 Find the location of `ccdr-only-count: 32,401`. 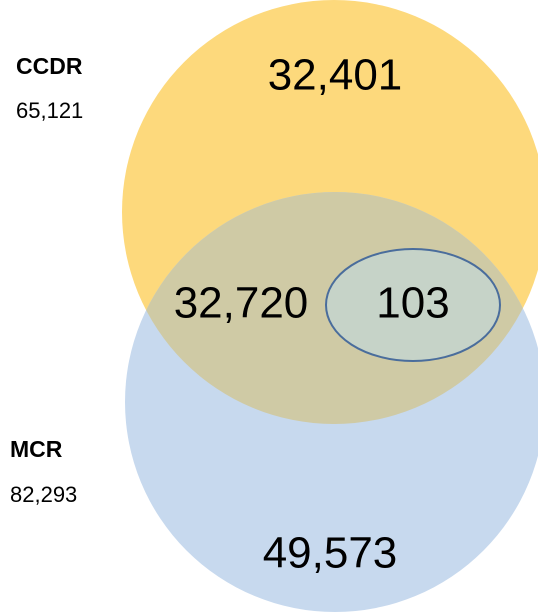

ccdr-only-count: 32,401 is located at coordinates (335, 75).